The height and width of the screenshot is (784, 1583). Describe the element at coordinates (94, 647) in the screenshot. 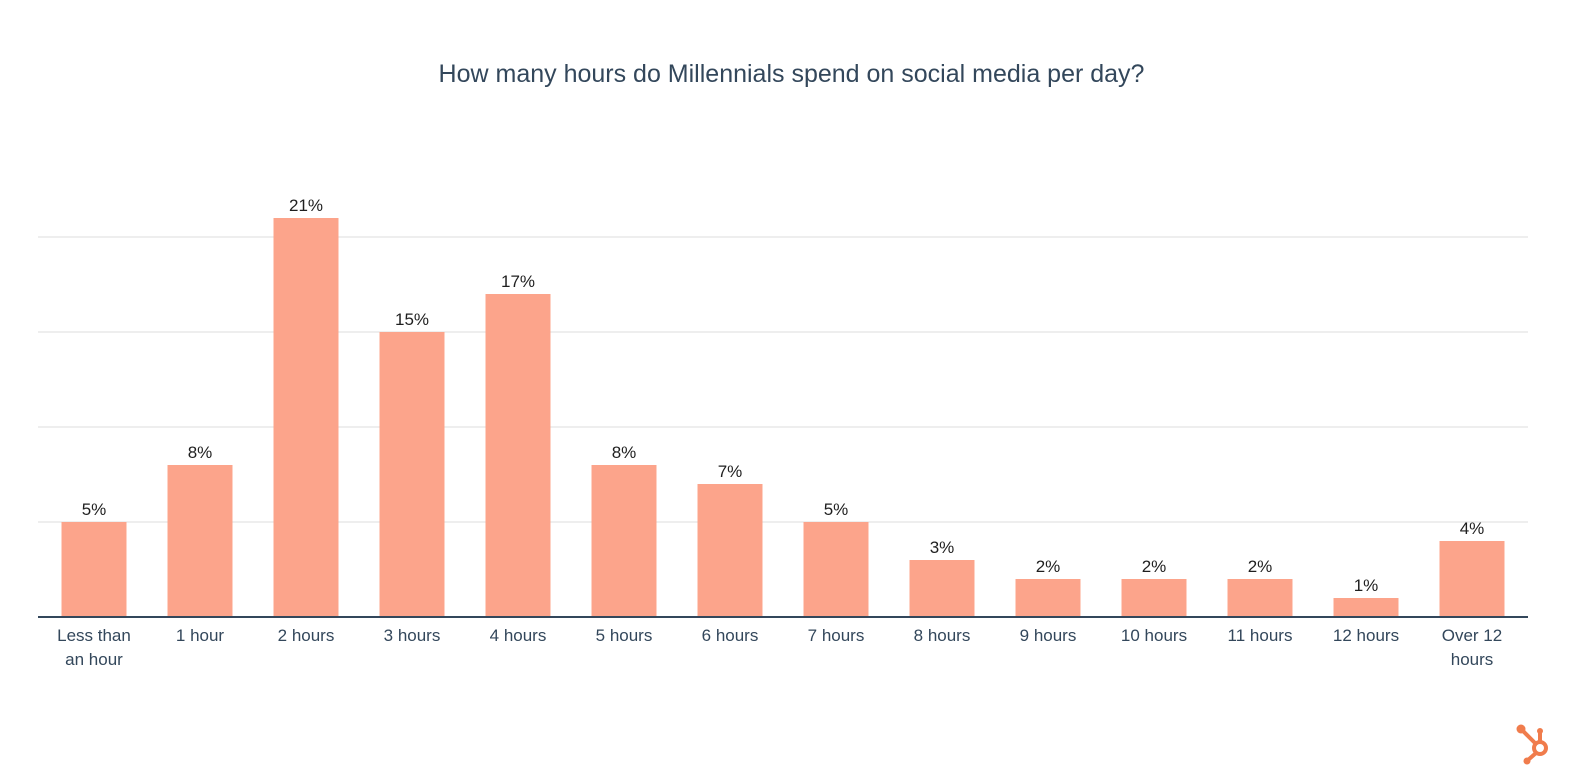

I see `x-tick-label: Less than an hour` at that location.